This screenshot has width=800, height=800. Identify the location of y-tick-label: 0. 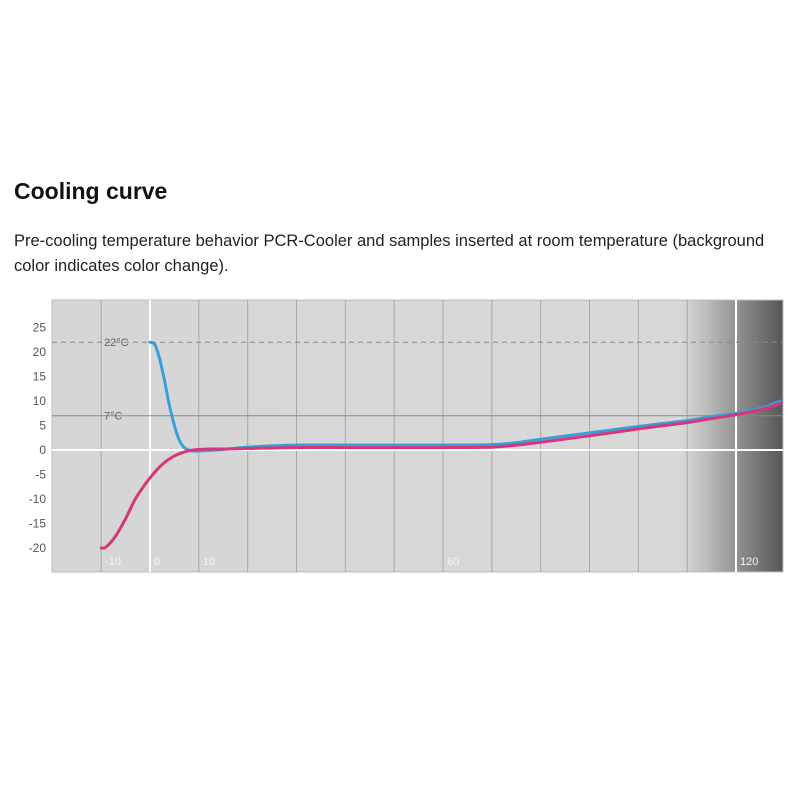
(42, 450).